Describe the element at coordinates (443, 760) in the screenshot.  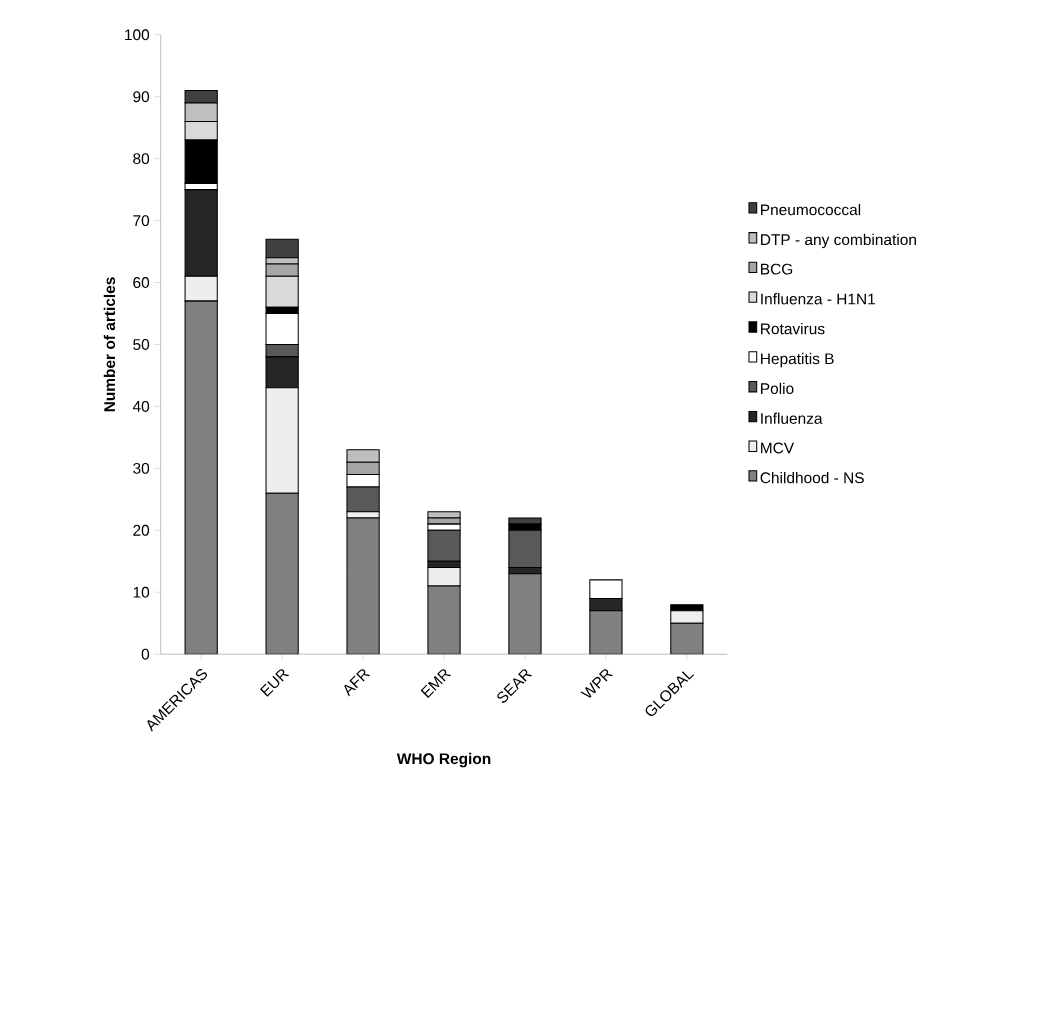
I see `x-axis-title: WHO Region` at that location.